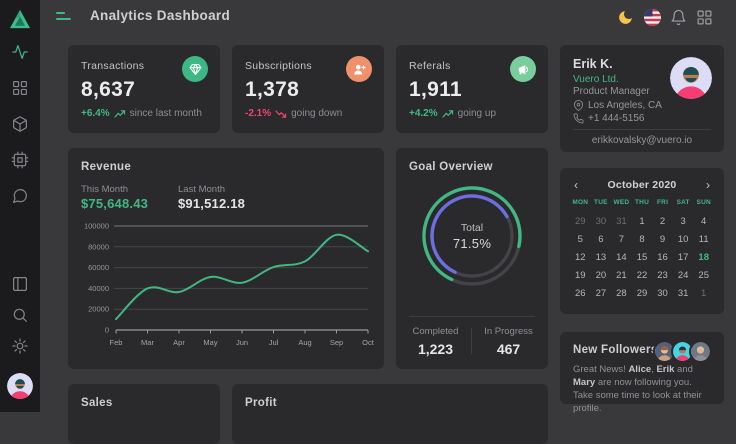 This screenshot has width=736, height=444. What do you see at coordinates (683, 257) in the screenshot?
I see `calendar-day: 17` at bounding box center [683, 257].